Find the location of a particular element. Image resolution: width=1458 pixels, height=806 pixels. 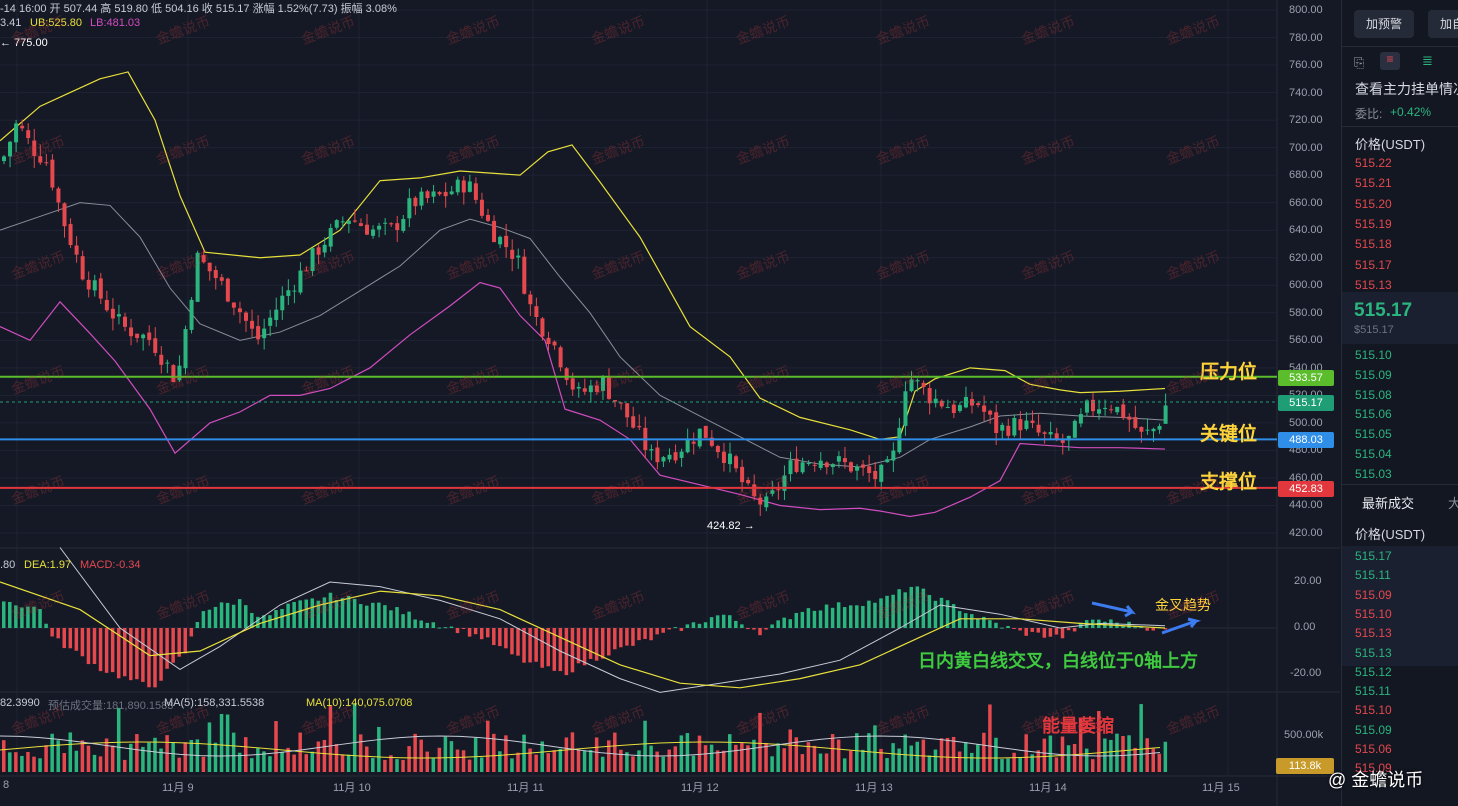

tab-large-trades: 大 is located at coordinates (1453, 503).